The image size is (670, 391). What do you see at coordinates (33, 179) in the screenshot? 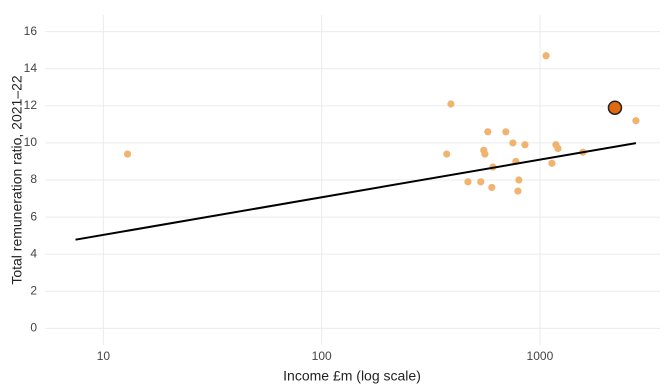
I see `y-tick-label: 8` at bounding box center [33, 179].